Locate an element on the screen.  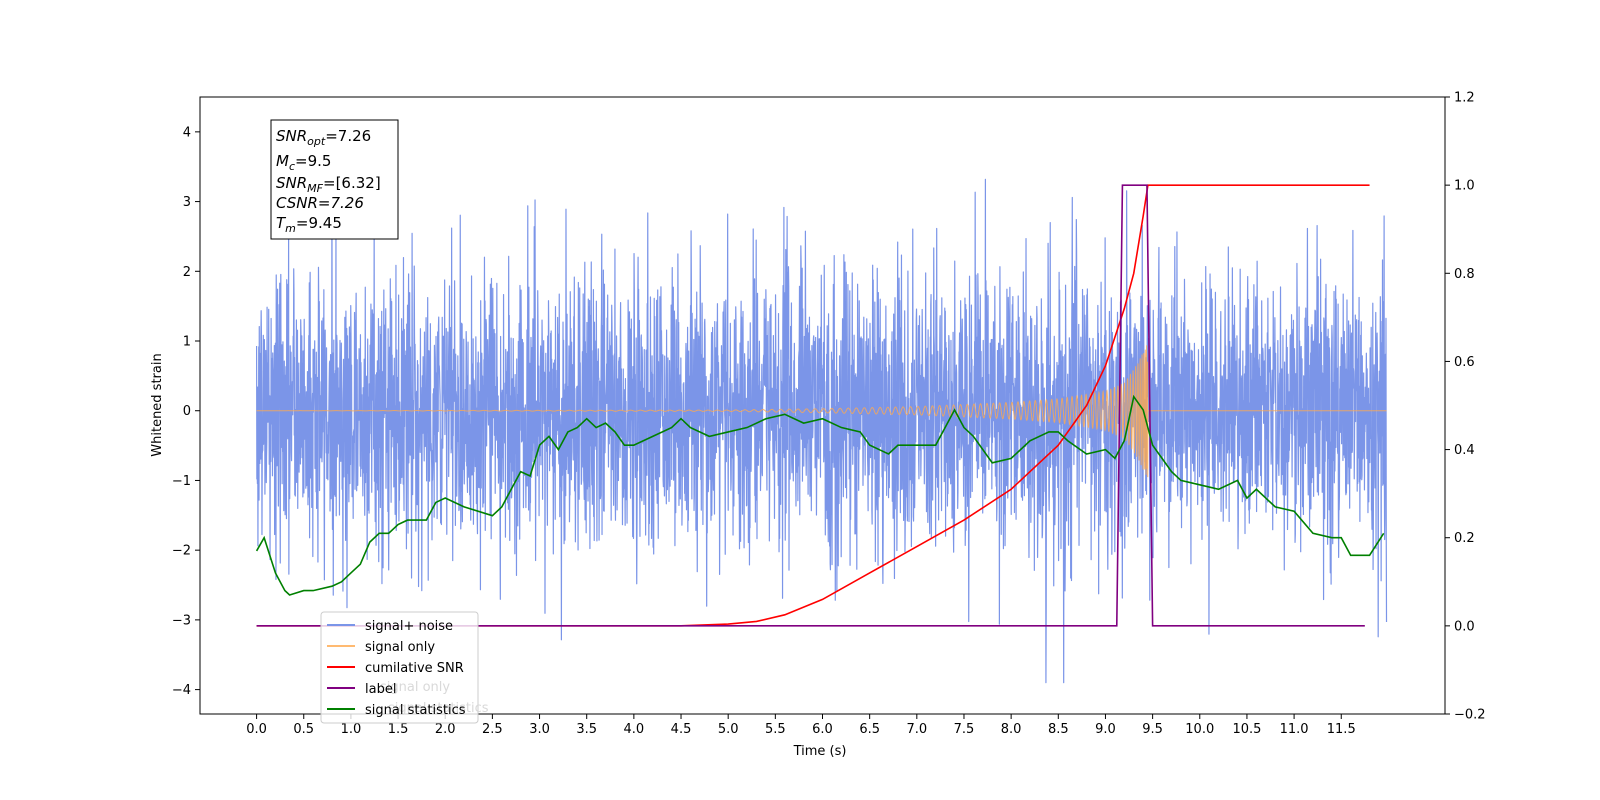
x-tick-label: 7.0 is located at coordinates (916, 729).